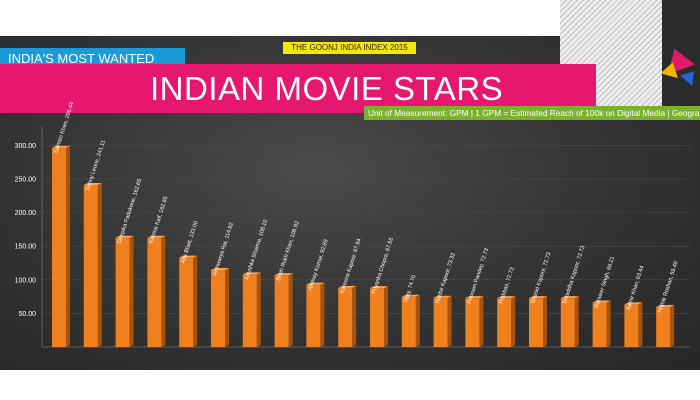  Describe the element at coordinates (298, 88) in the screenshot. I see `page-title: INDIAN MOVIE STARS` at that location.